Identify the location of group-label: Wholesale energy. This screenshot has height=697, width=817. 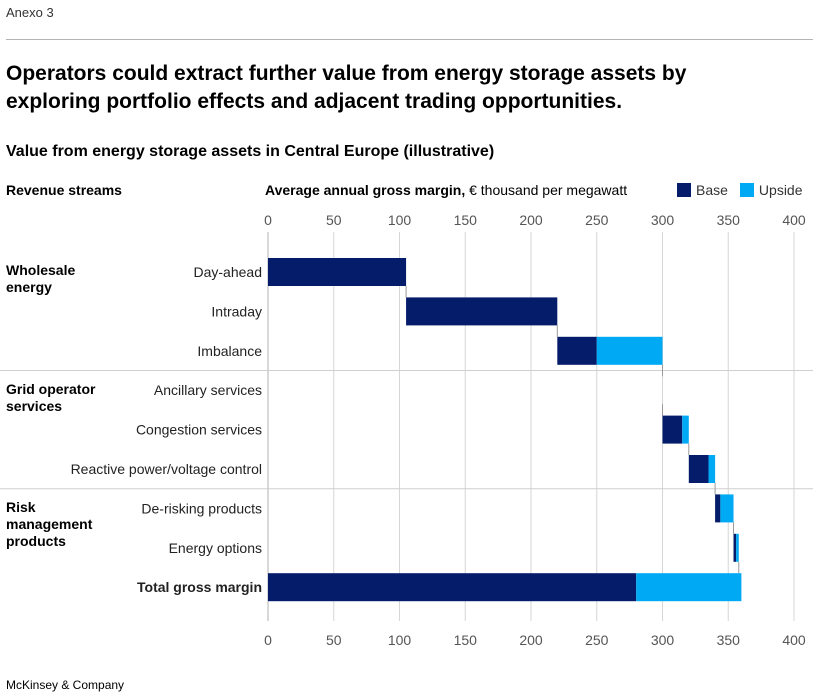
(41, 279).